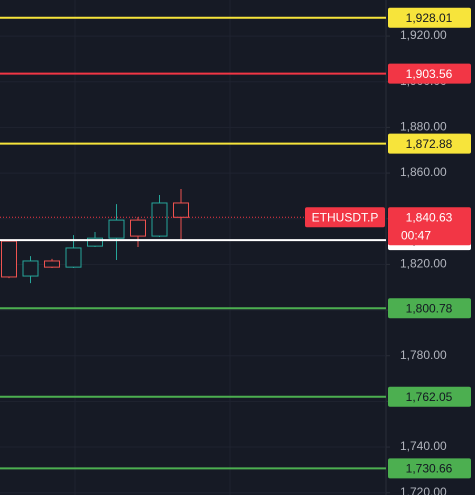  What do you see at coordinates (423, 35) in the screenshot?
I see `y-tick-label: 1,920.00` at bounding box center [423, 35].